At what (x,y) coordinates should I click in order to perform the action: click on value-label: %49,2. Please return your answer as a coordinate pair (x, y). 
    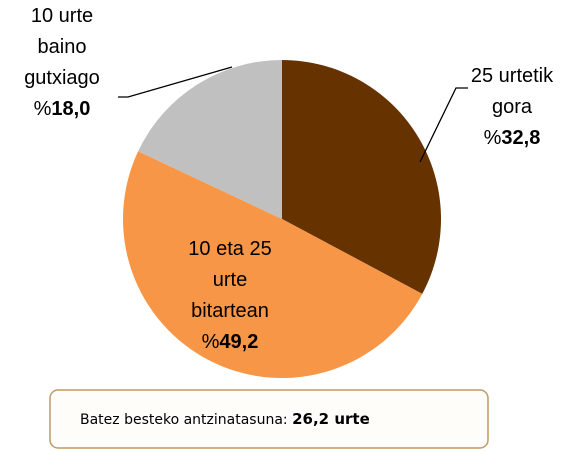
    Looking at the image, I should click on (230, 342).